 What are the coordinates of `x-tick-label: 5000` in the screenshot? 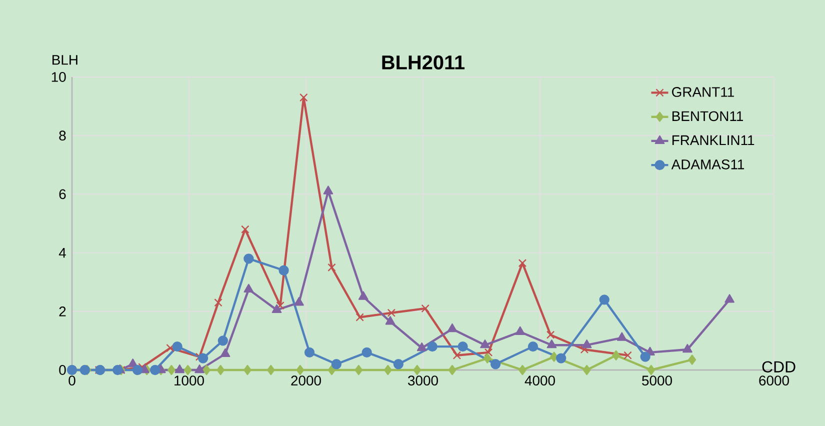 It's located at (657, 381).